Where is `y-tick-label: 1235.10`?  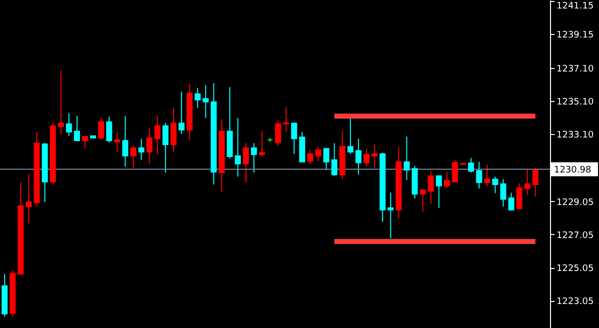
y-tick-label: 1235.10 is located at coordinates (575, 103).